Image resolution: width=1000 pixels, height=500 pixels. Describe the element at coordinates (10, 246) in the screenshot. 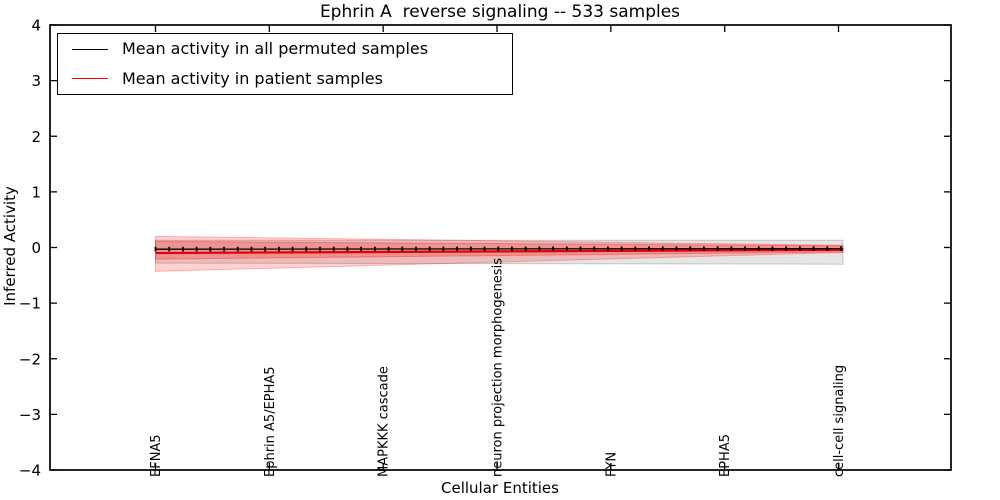

I see `y-axis-label: Inferred Activity` at that location.